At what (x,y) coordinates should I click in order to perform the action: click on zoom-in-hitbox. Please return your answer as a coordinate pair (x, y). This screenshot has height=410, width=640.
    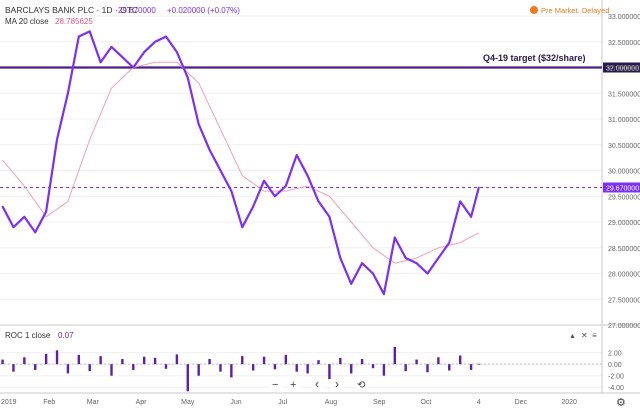
    Looking at the image, I should click on (294, 384).